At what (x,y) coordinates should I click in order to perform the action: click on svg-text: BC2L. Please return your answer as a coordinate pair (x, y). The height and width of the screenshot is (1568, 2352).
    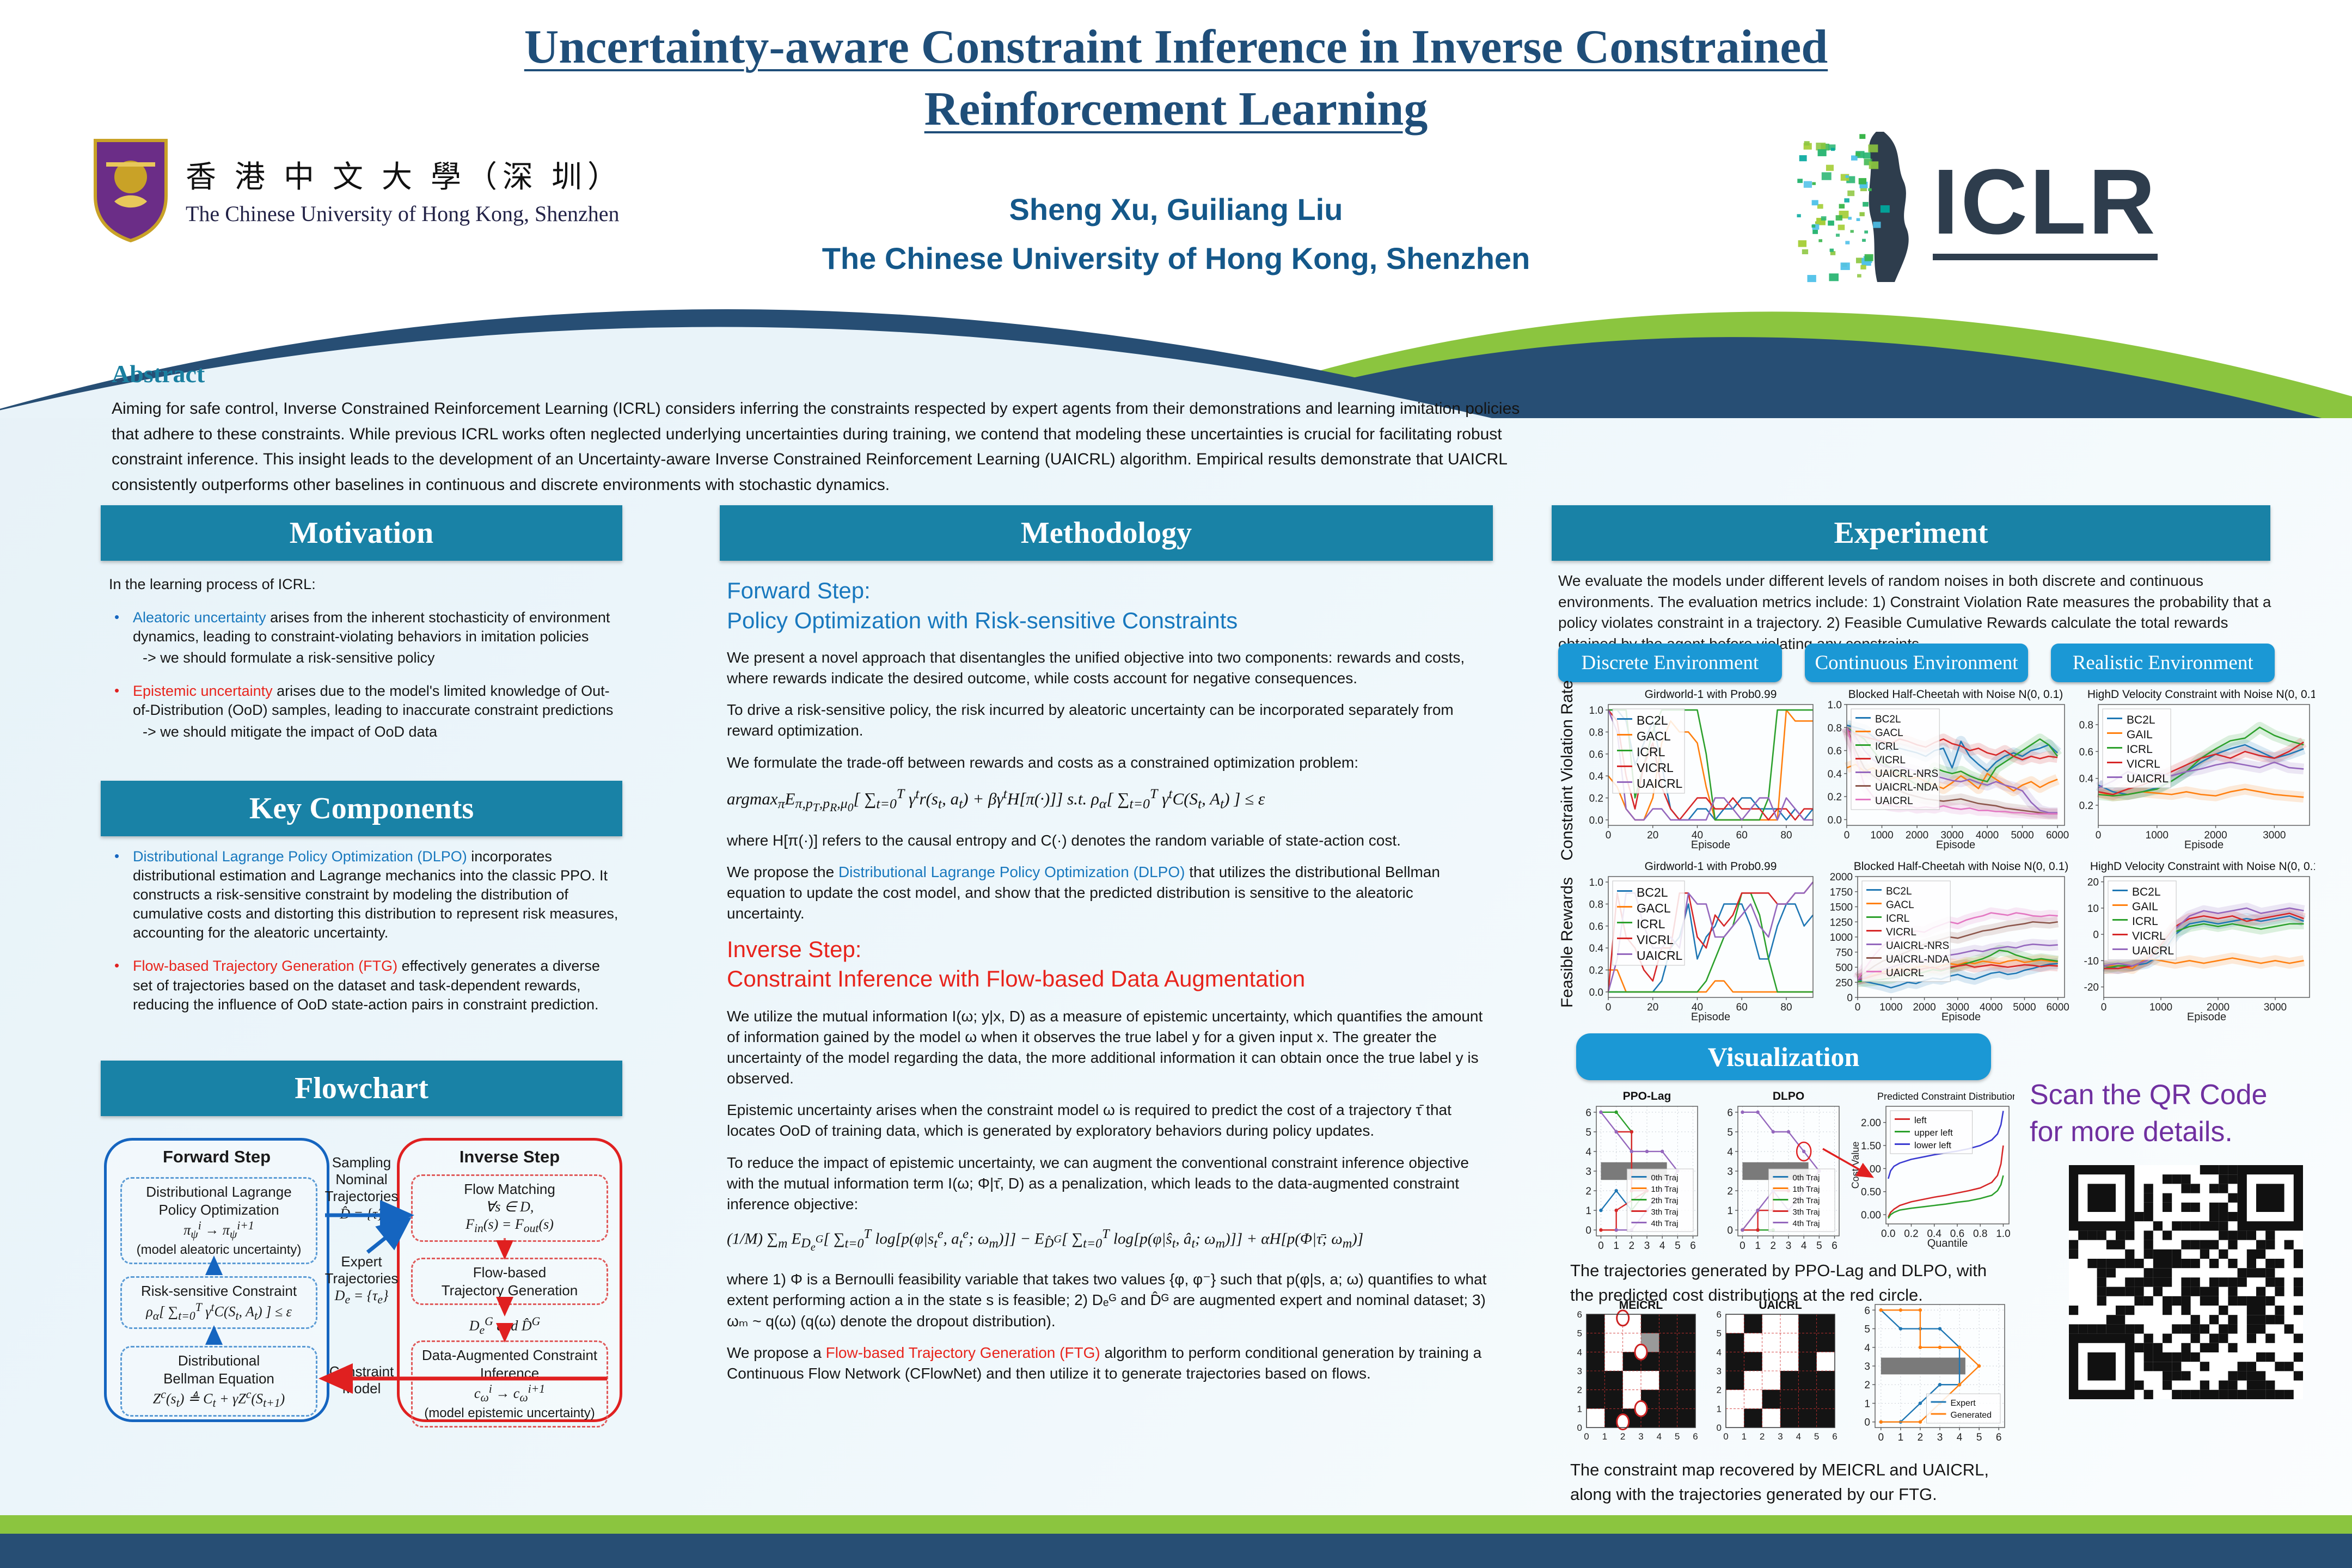
    Looking at the image, I should click on (1899, 891).